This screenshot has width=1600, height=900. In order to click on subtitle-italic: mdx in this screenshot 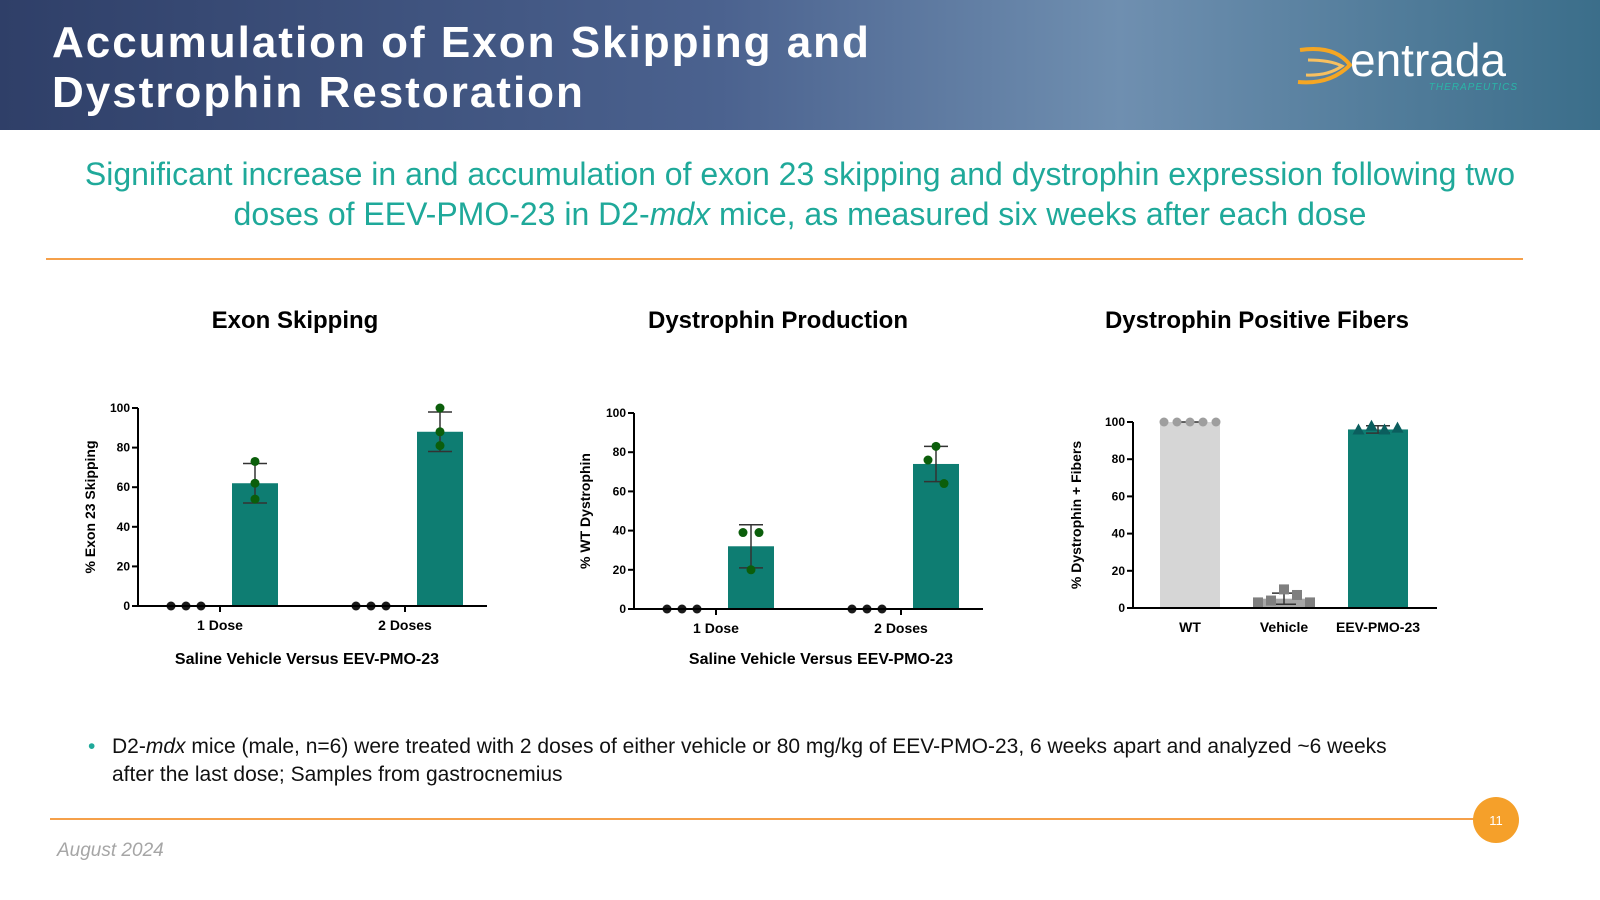, I will do `click(680, 214)`.